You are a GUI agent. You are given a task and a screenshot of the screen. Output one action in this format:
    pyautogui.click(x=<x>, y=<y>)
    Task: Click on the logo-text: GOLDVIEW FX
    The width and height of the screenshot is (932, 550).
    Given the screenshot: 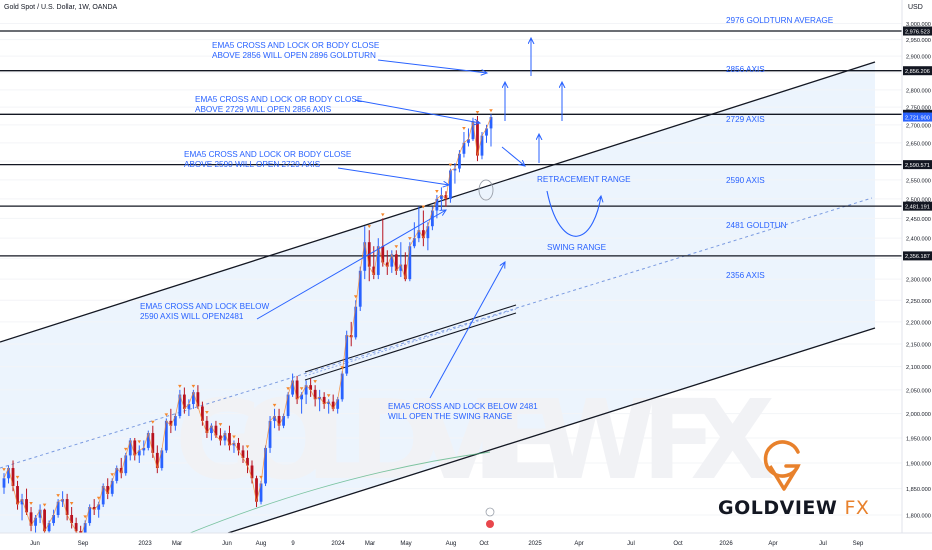 What is the action you would take?
    pyautogui.click(x=793, y=508)
    